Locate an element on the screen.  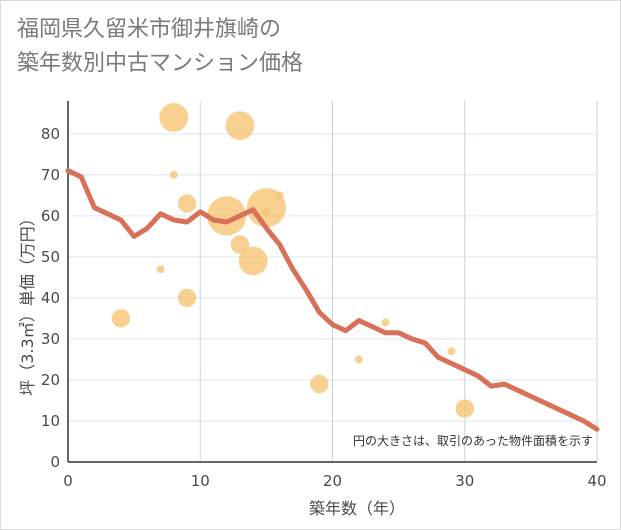
x-axis-label: 築年数（年） is located at coordinates (357, 508).